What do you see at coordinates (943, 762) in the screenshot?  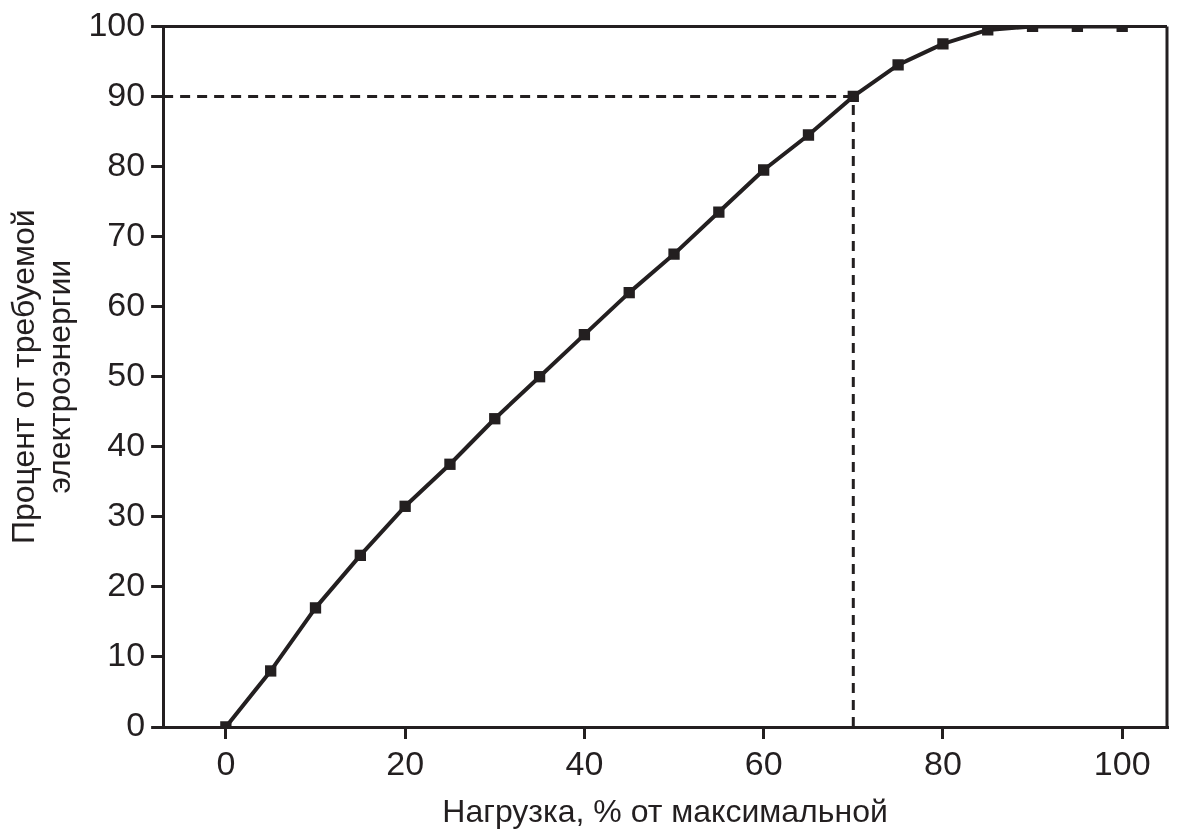 I see `x-tick-label: 80` at bounding box center [943, 762].